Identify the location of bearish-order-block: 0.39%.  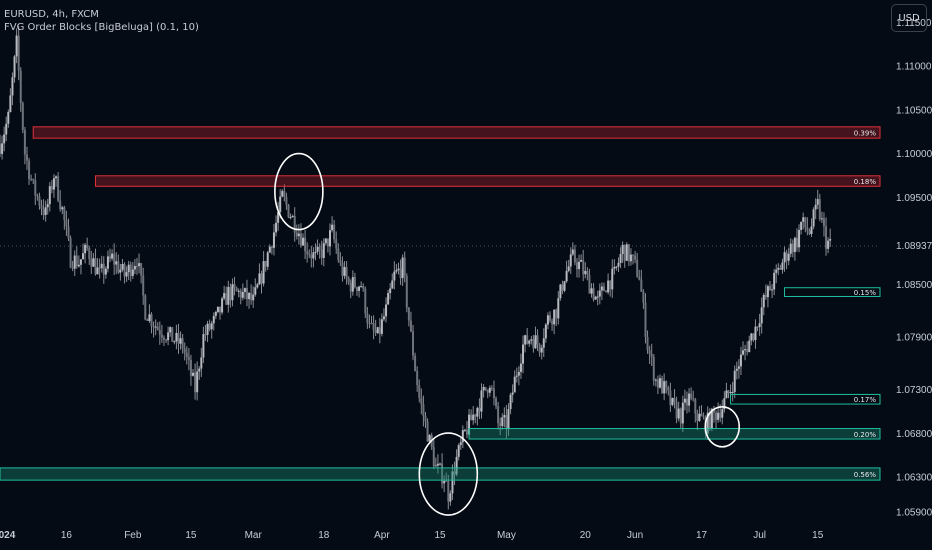
(456, 132).